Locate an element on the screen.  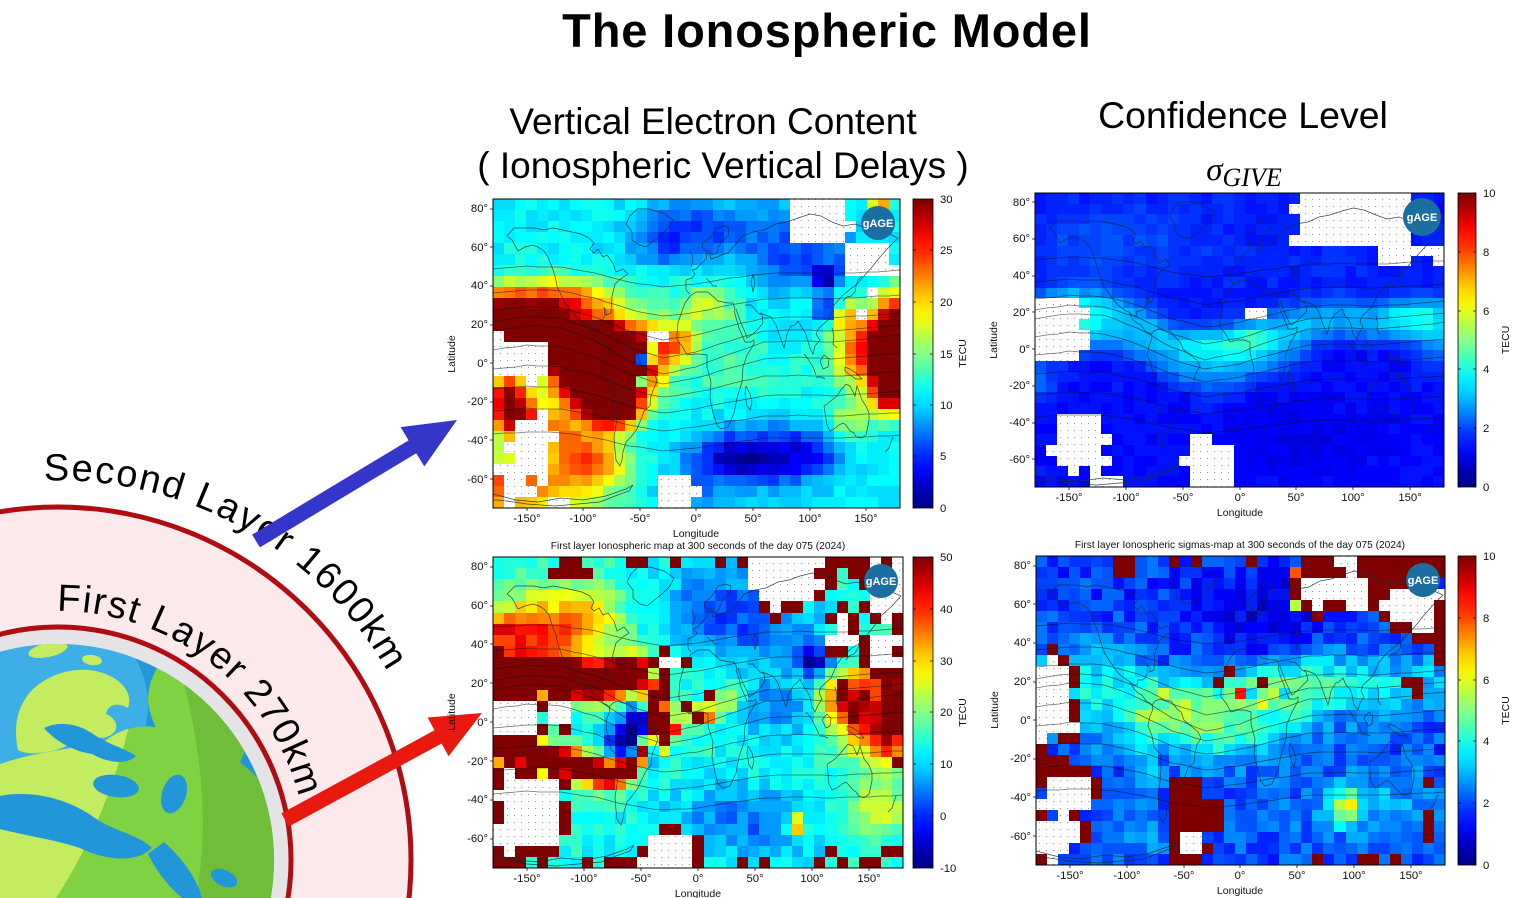
svg-text: 40 is located at coordinates (946, 610).